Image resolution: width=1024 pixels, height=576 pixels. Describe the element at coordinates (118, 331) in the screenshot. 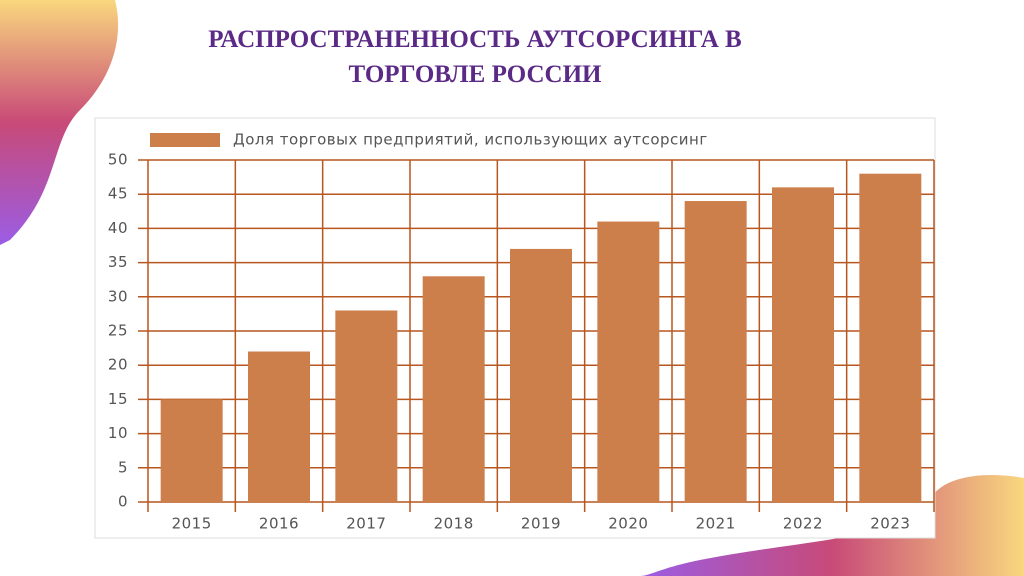

I see `y-tick-label: 25` at that location.